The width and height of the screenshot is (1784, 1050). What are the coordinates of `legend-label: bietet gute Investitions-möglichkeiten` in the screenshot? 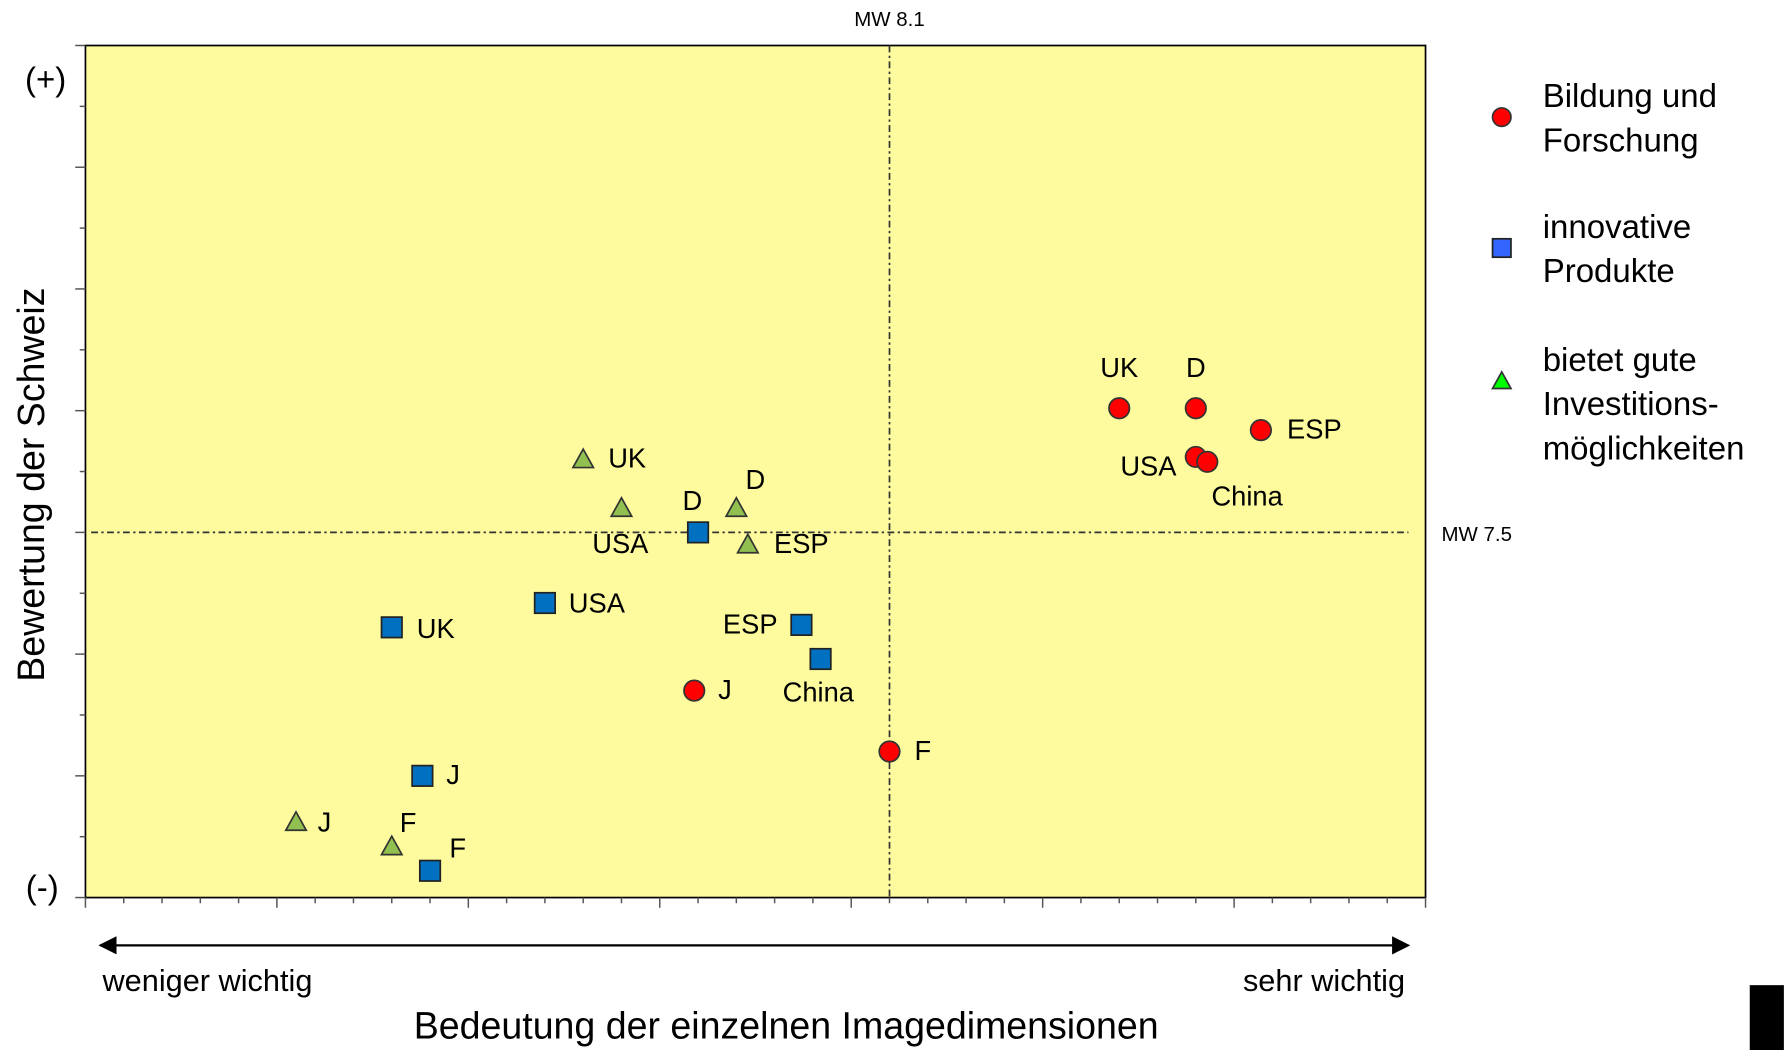 It's located at (1643, 405).